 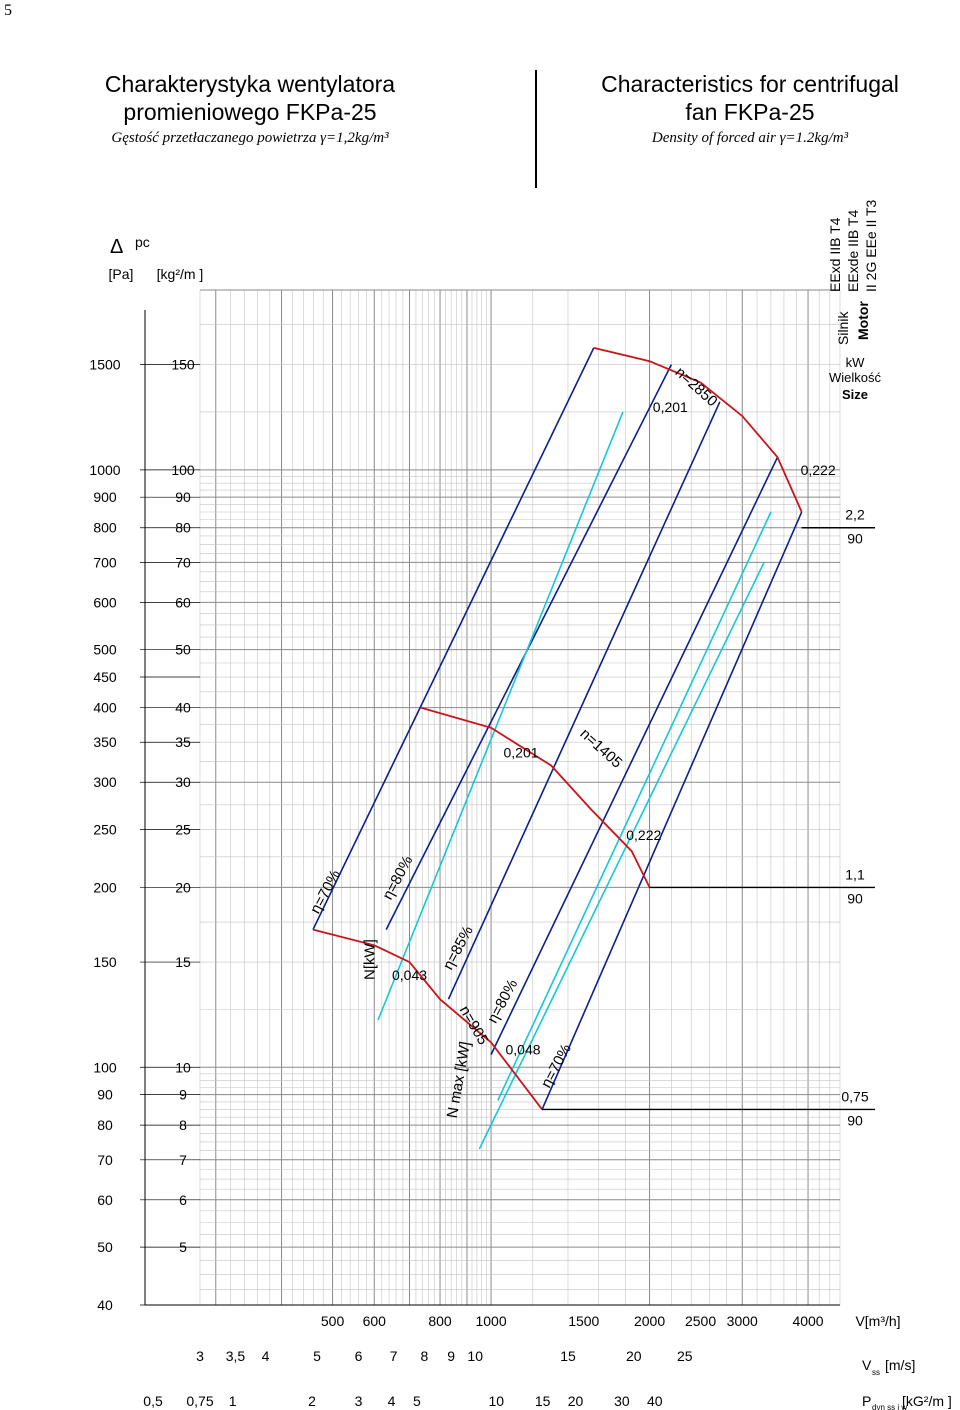 What do you see at coordinates (183, 1125) in the screenshot?
I see `y-tick-label-kg: 8` at bounding box center [183, 1125].